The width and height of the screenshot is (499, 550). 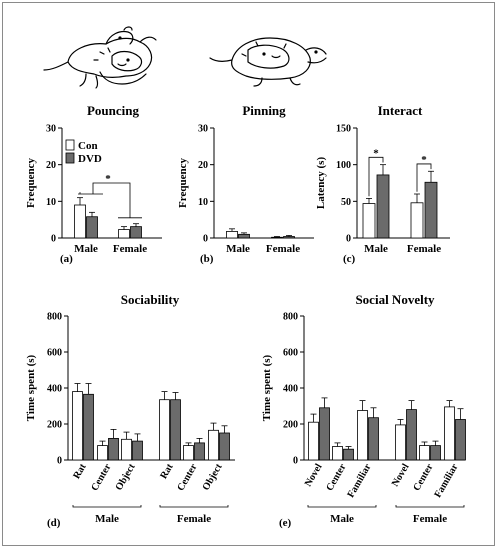 What do you see at coordinates (343, 129) in the screenshot?
I see `y-tick-label: 150` at bounding box center [343, 129].